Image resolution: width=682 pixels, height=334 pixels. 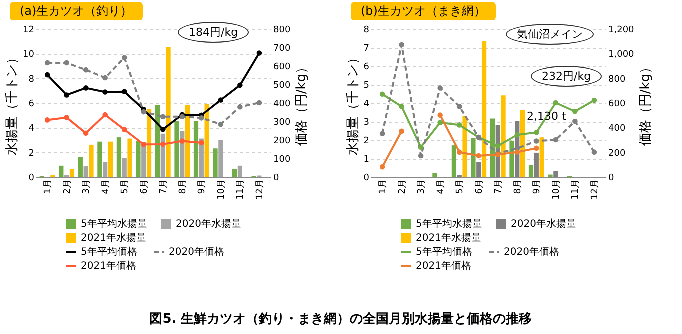 What do you see at coordinates (518, 187) in the screenshot?
I see `x-tick-label: 8月` at bounding box center [518, 187].